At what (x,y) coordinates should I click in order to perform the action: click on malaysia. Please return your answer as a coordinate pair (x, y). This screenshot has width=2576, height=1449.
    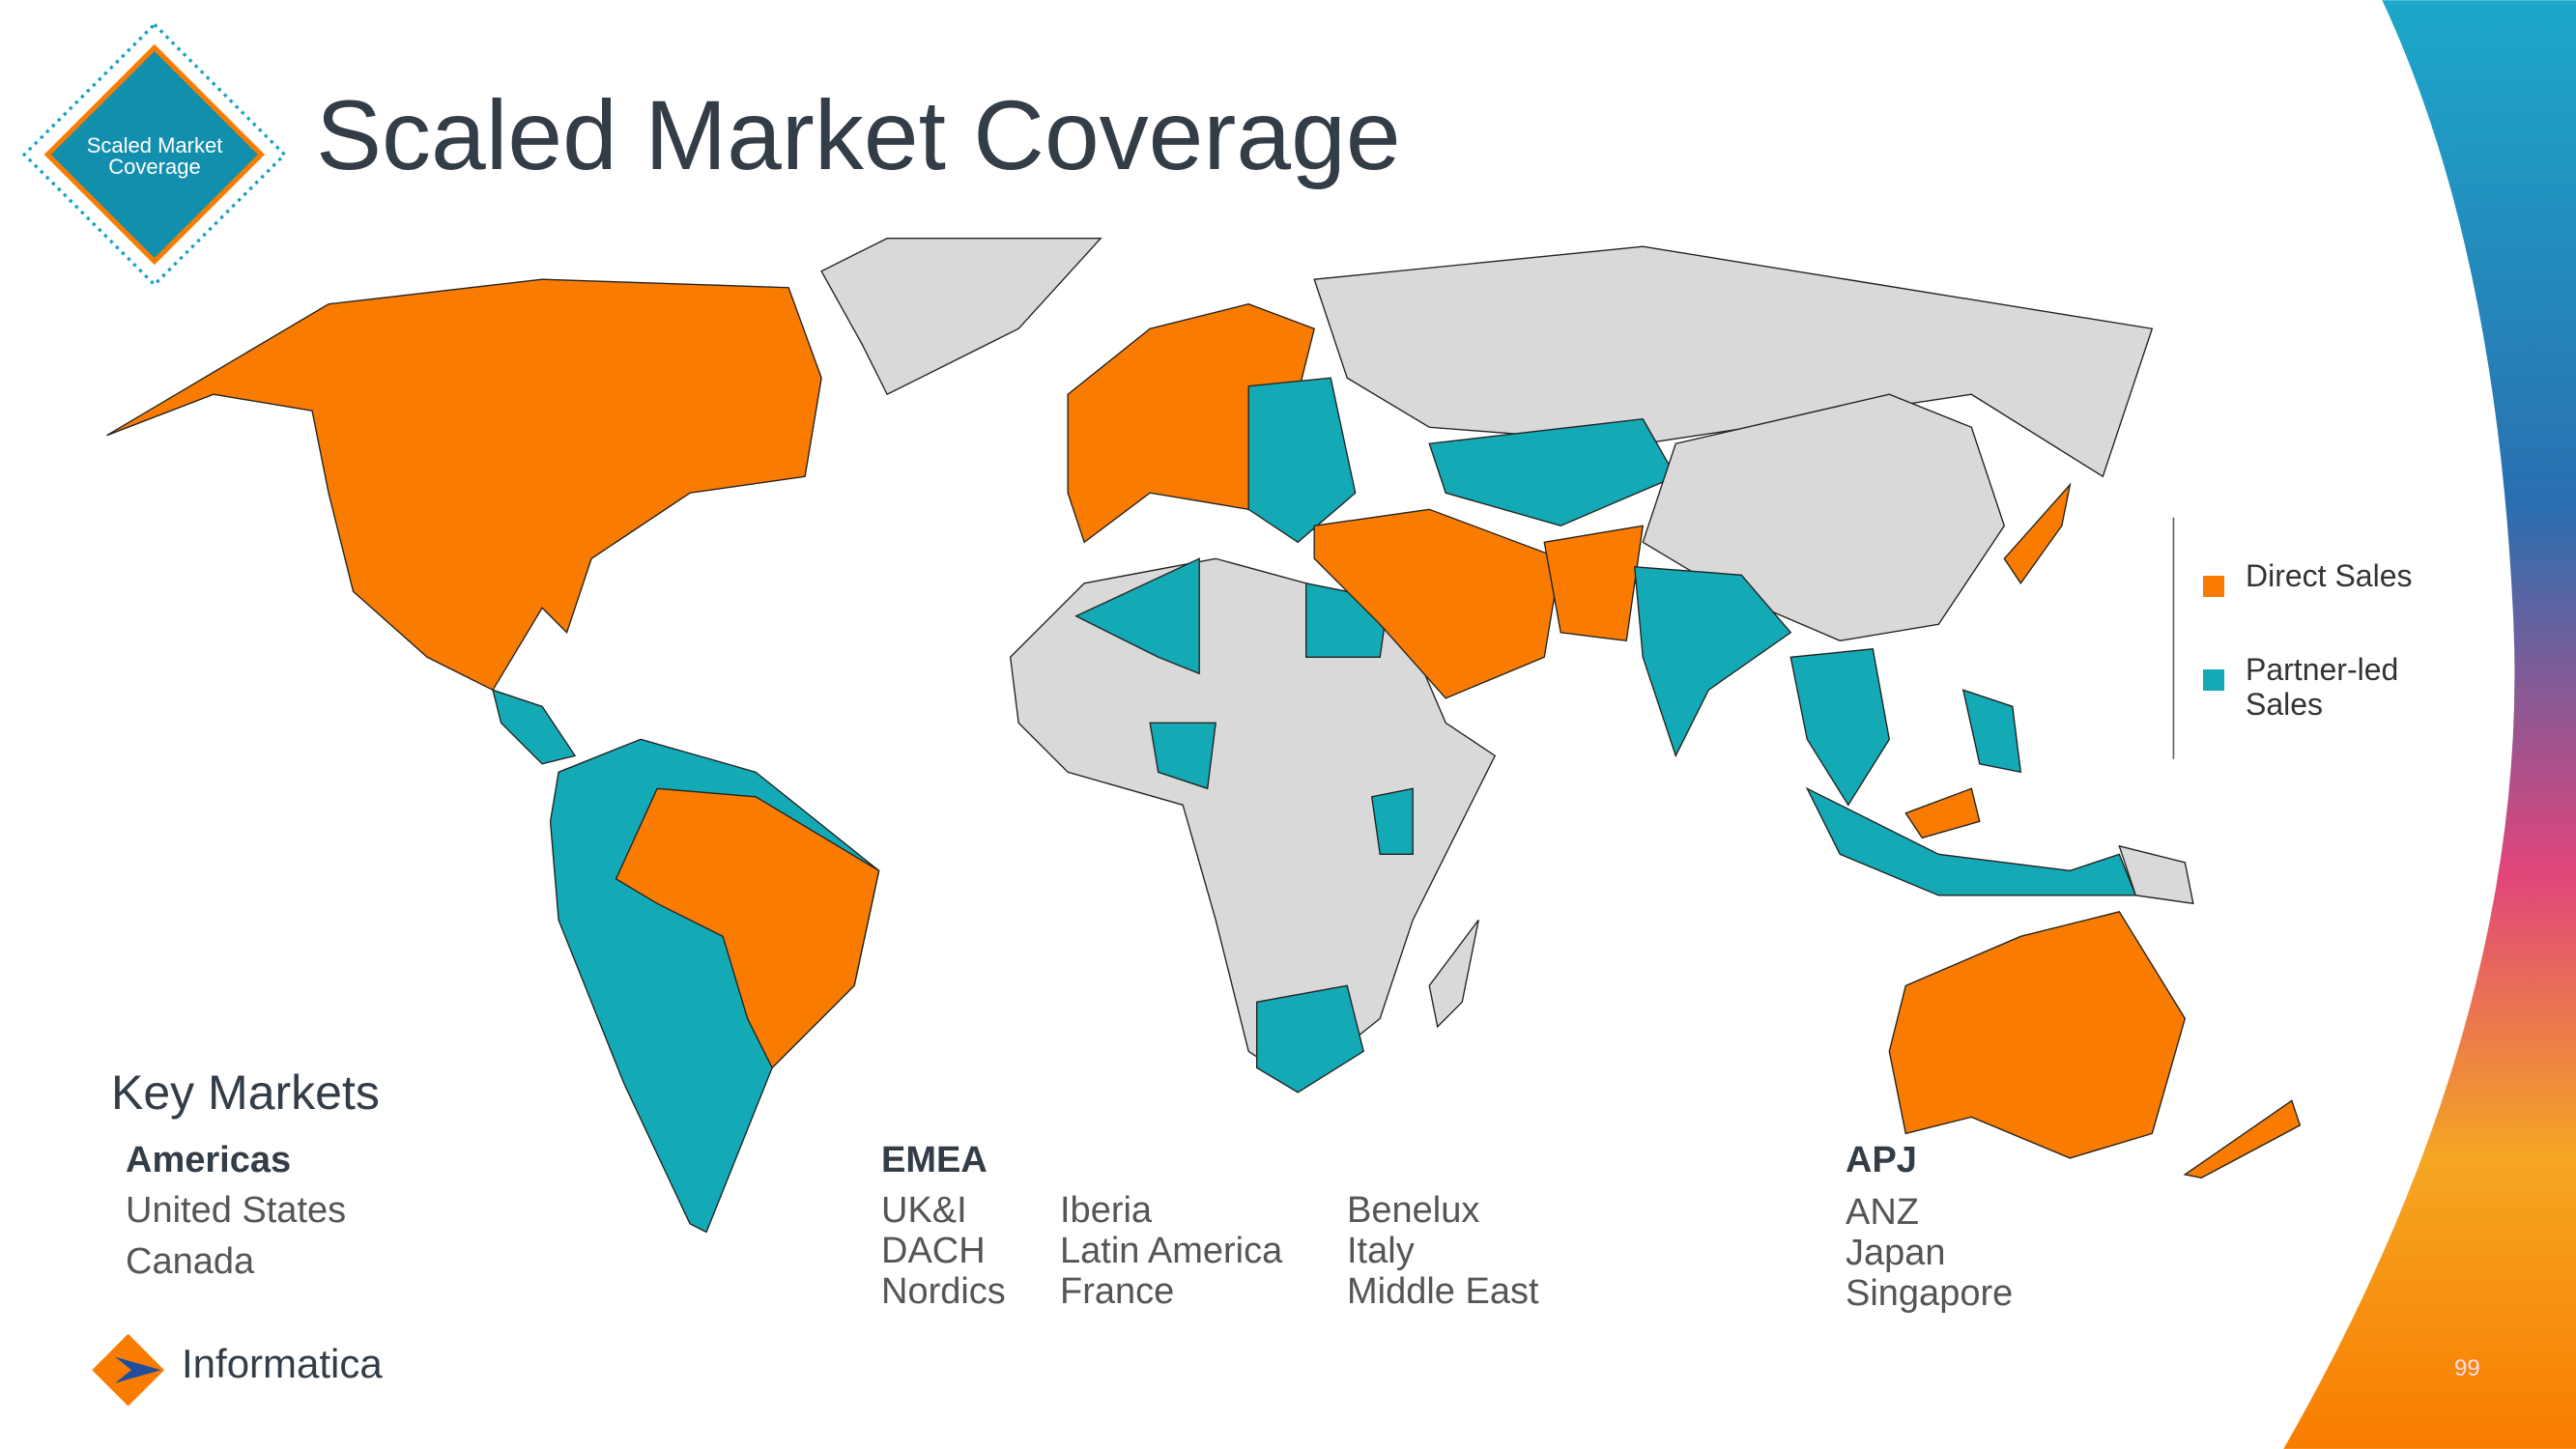
    Looking at the image, I should click on (1943, 813).